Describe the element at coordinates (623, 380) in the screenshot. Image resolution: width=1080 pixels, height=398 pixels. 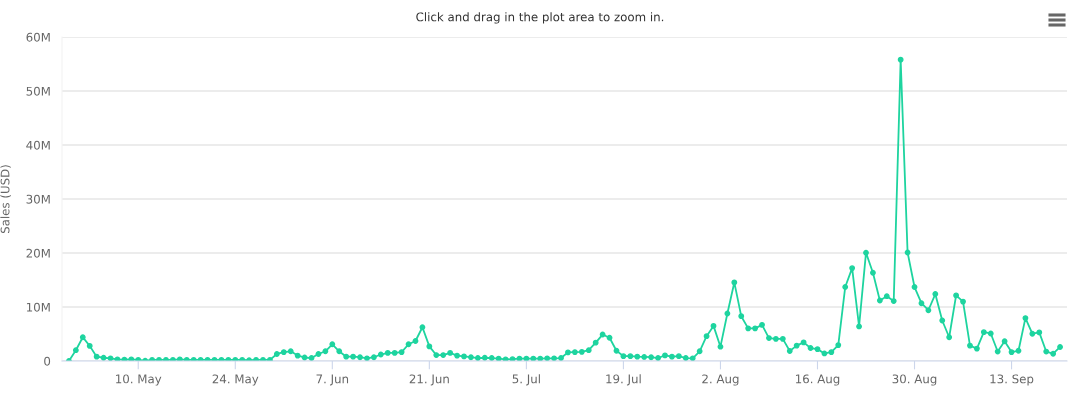
I see `x-tick-label: 19. Jul` at that location.